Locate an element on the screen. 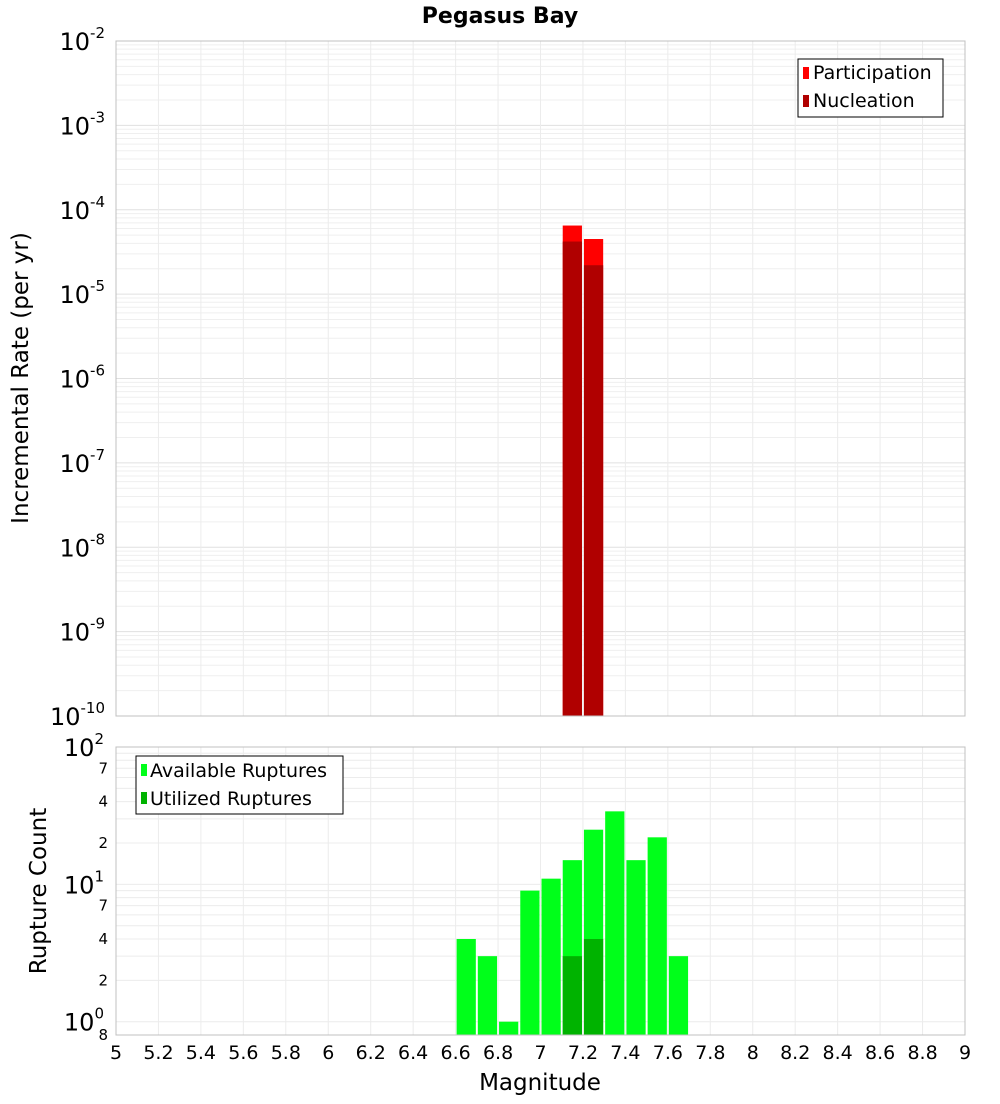 This screenshot has width=1000, height=1104. top-y-tick-label: 10⁻⁴ is located at coordinates (82, 209).